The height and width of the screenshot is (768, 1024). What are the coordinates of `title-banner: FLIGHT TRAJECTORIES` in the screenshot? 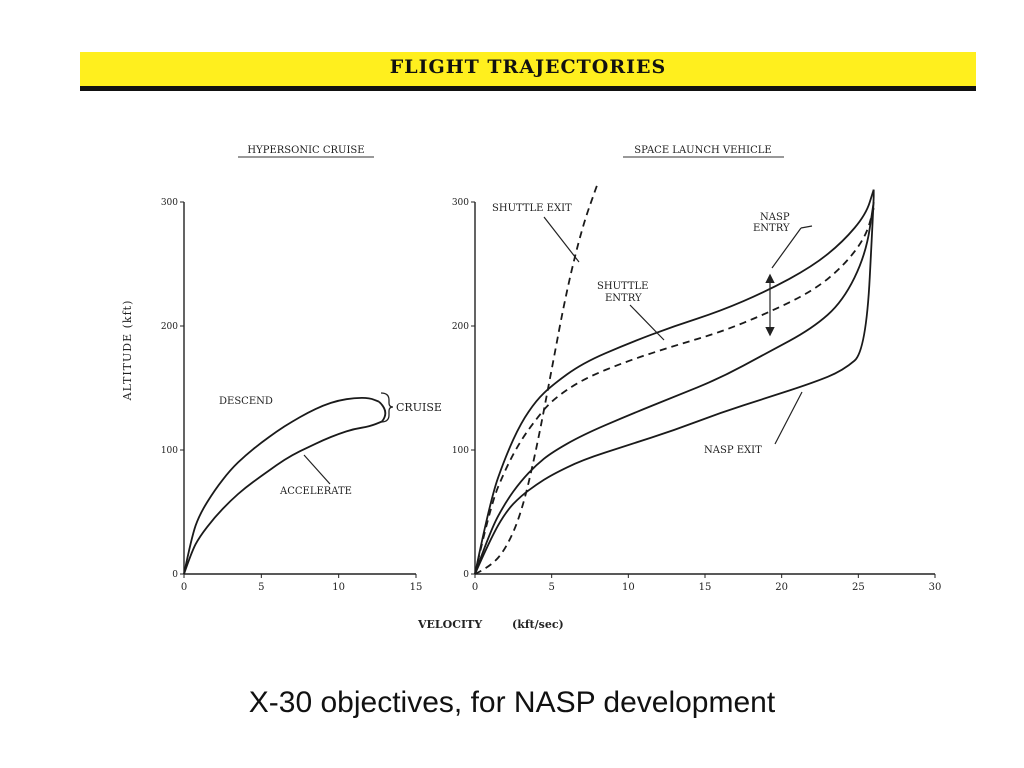 It's located at (528, 71).